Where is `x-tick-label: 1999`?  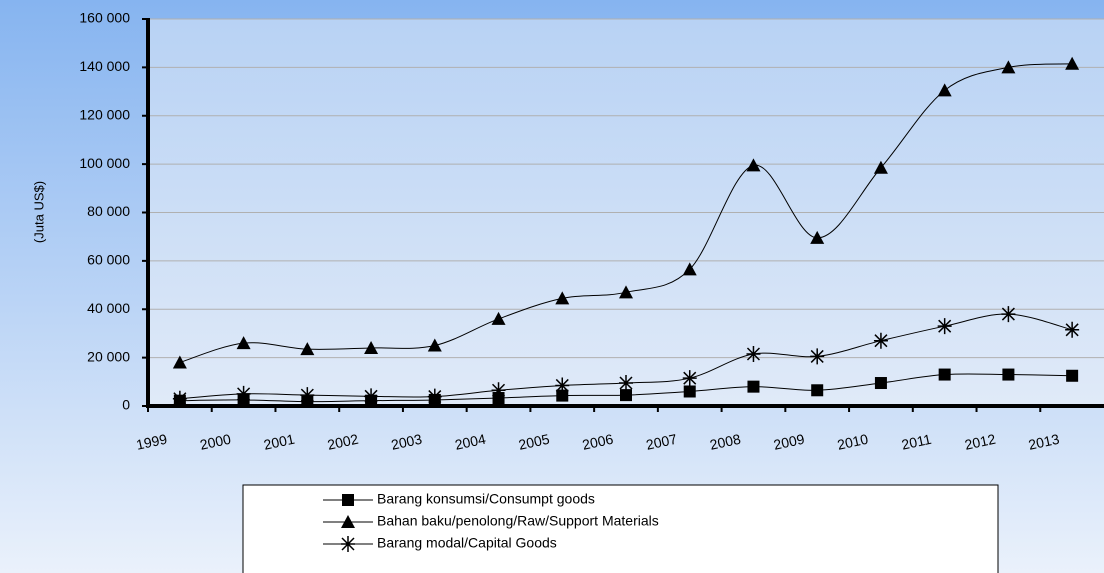 x-tick-label: 1999 is located at coordinates (152, 442).